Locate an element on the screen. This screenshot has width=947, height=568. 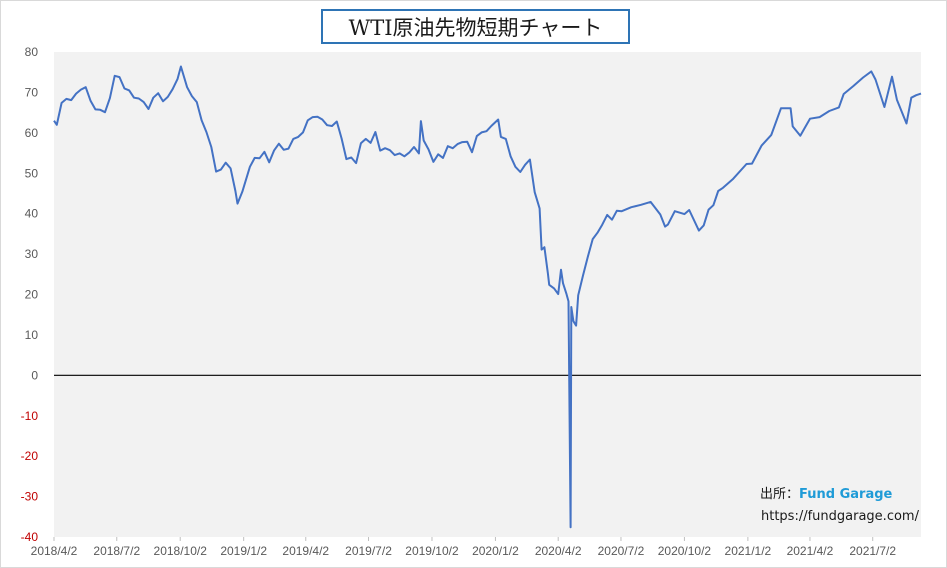
y-tick-label: 70 is located at coordinates (32, 92).